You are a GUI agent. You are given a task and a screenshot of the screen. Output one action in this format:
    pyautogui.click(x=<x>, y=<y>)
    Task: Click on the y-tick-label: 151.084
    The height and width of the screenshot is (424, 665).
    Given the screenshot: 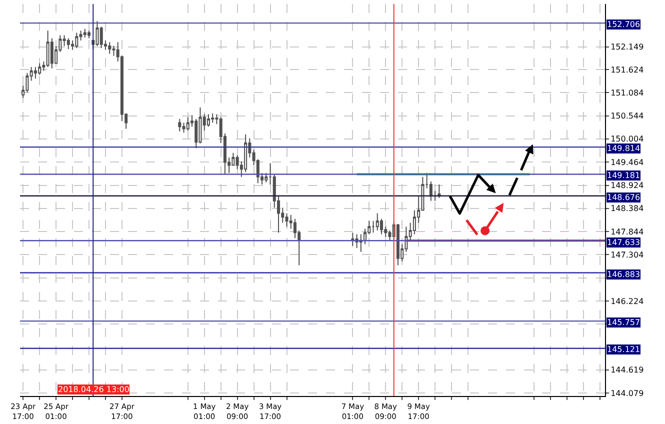 What is the action you would take?
    pyautogui.click(x=627, y=93)
    